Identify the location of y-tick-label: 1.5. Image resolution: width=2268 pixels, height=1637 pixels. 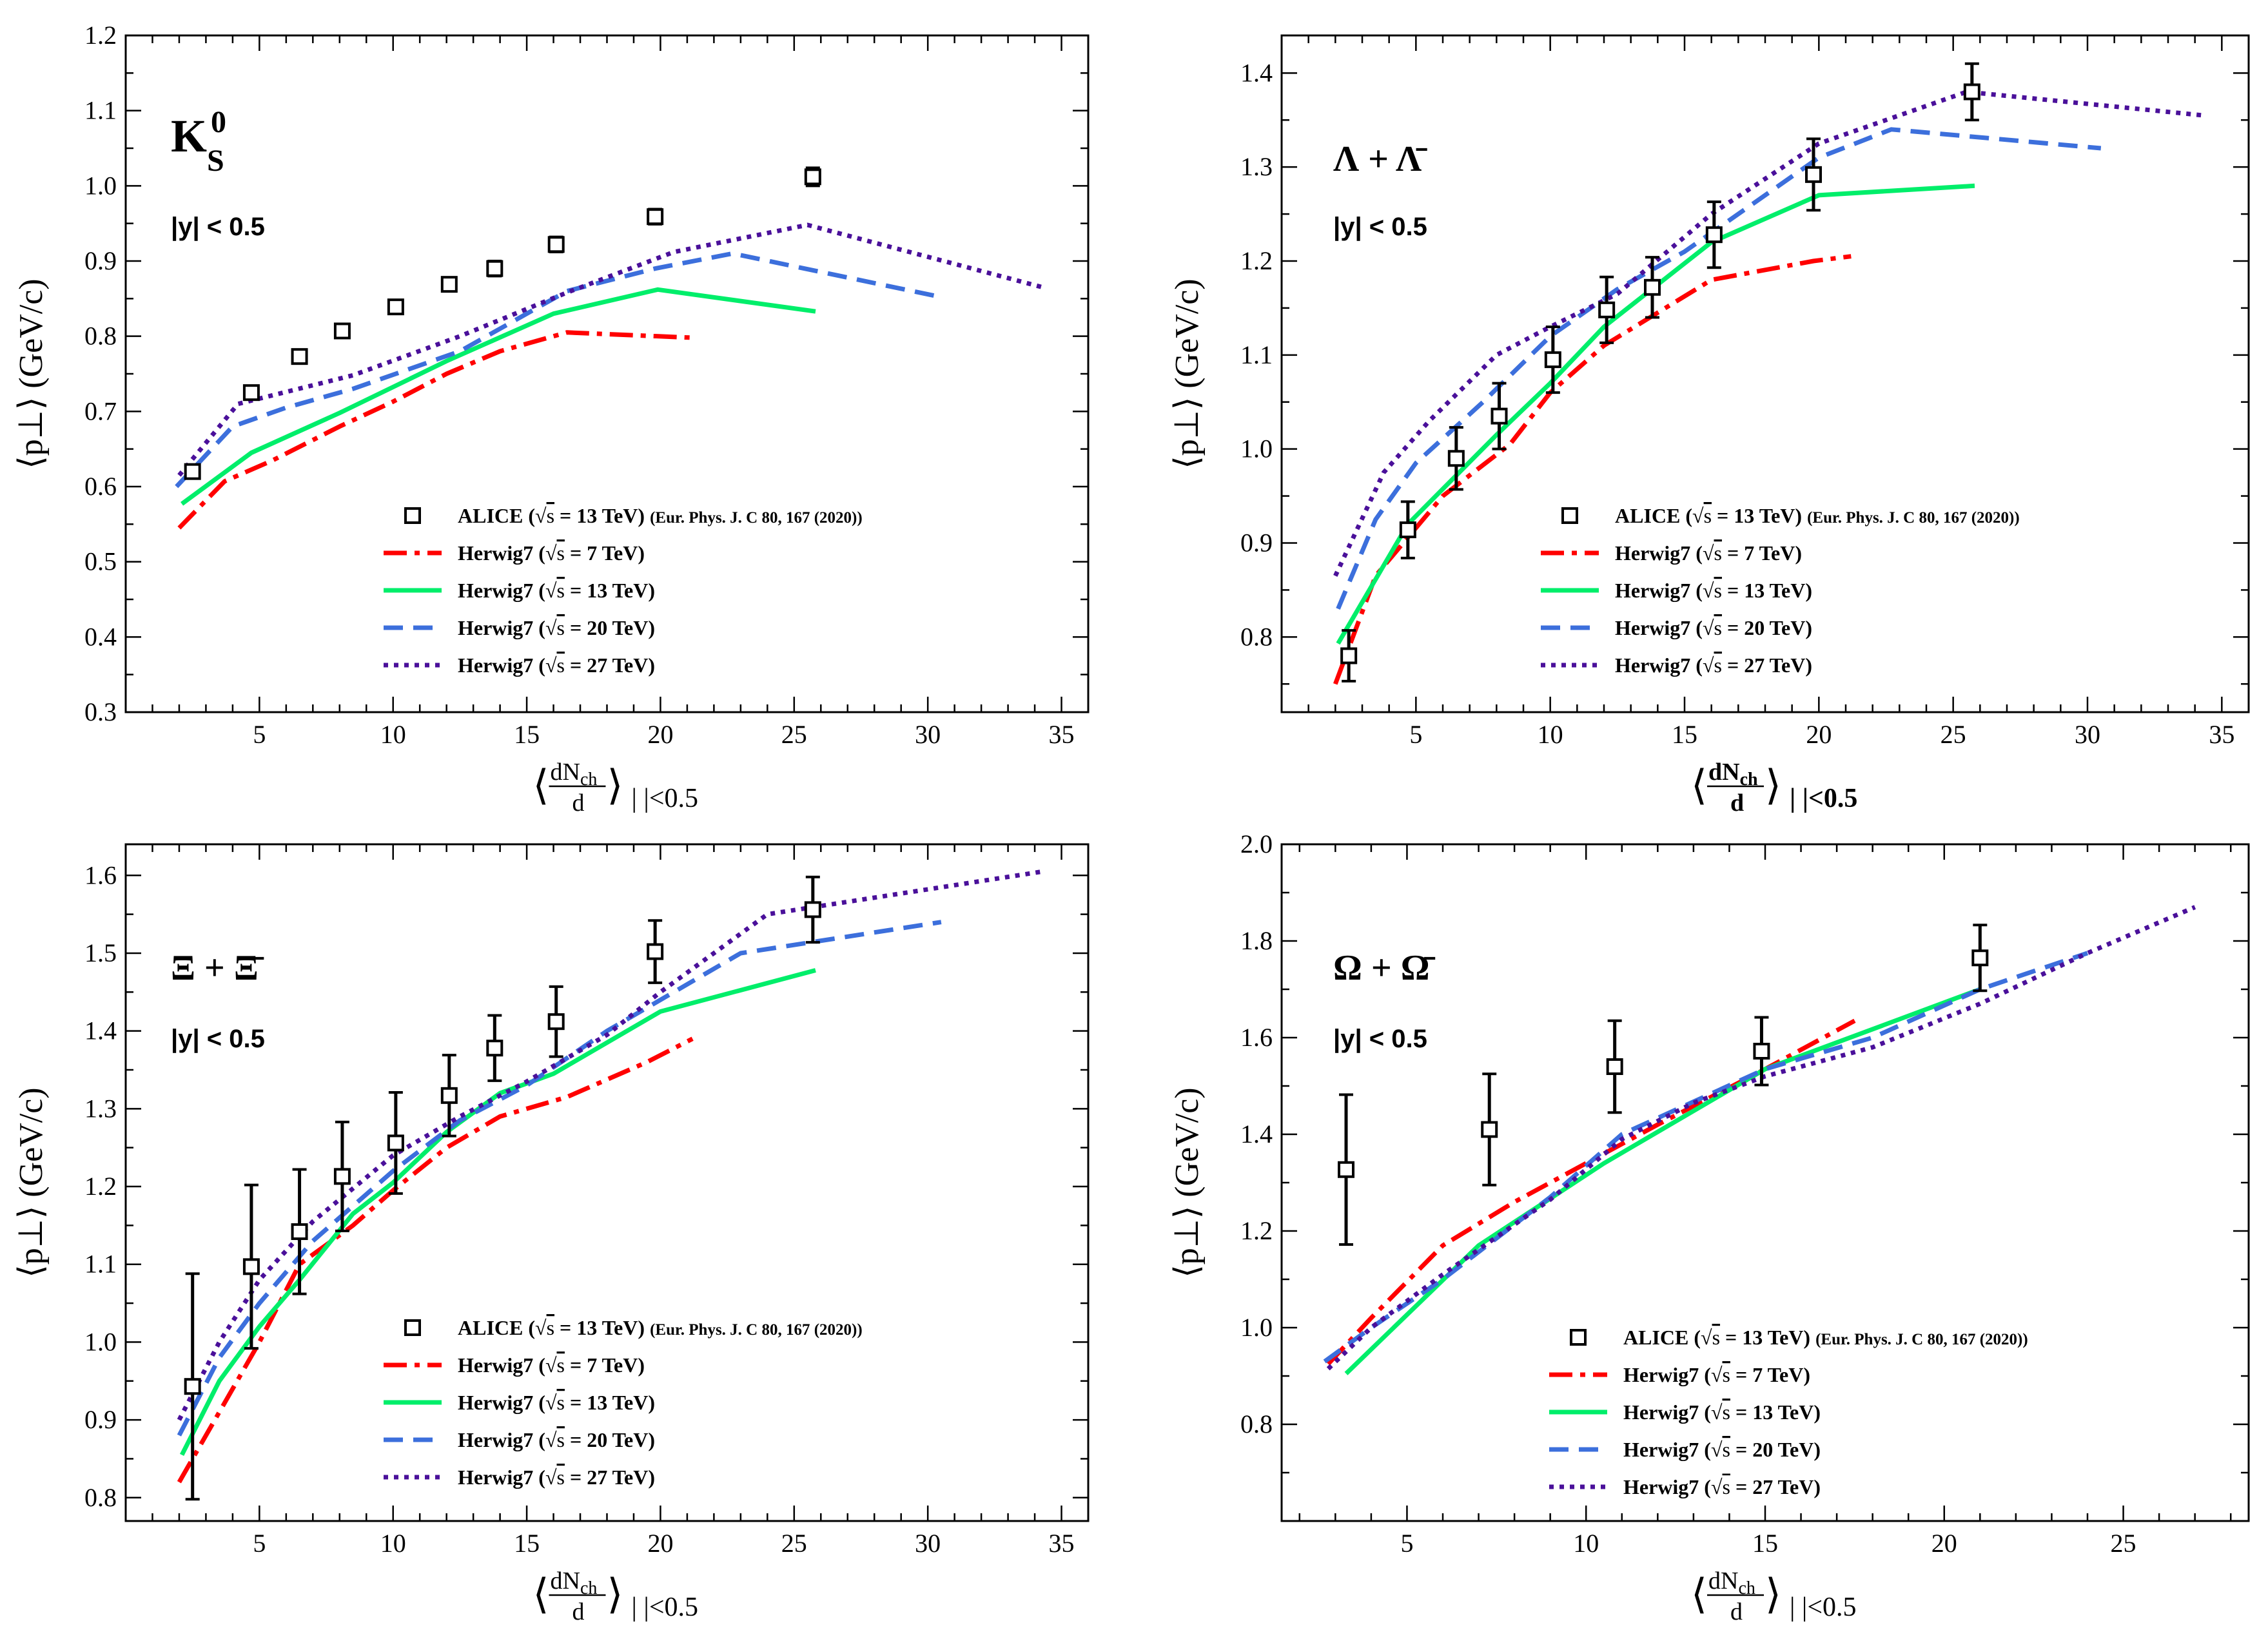
(100, 952).